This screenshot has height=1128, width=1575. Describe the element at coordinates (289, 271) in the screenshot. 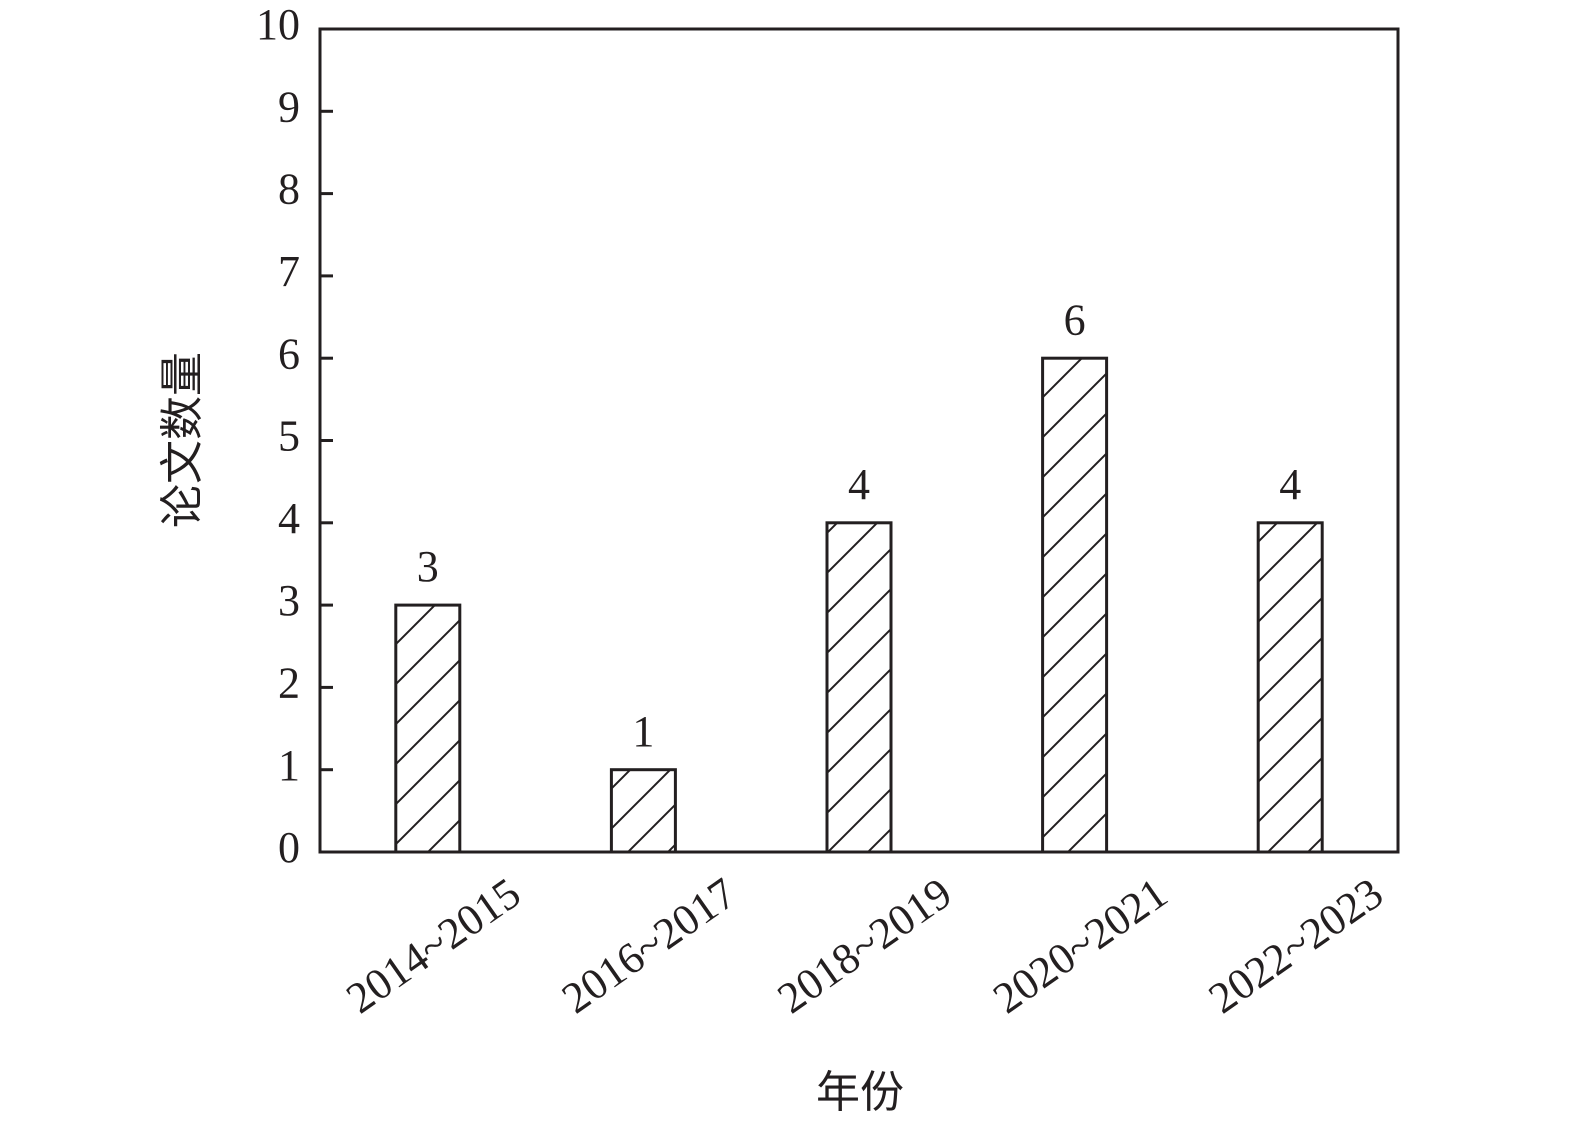

I see `y-tick-label: 7` at that location.